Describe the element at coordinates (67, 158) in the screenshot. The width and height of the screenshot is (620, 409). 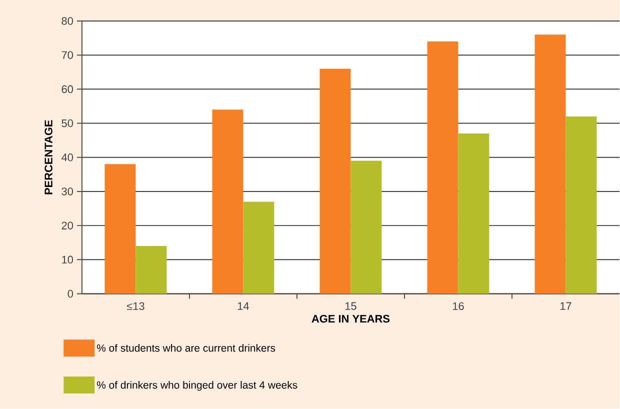
I see `y-tick-label: 40` at that location.